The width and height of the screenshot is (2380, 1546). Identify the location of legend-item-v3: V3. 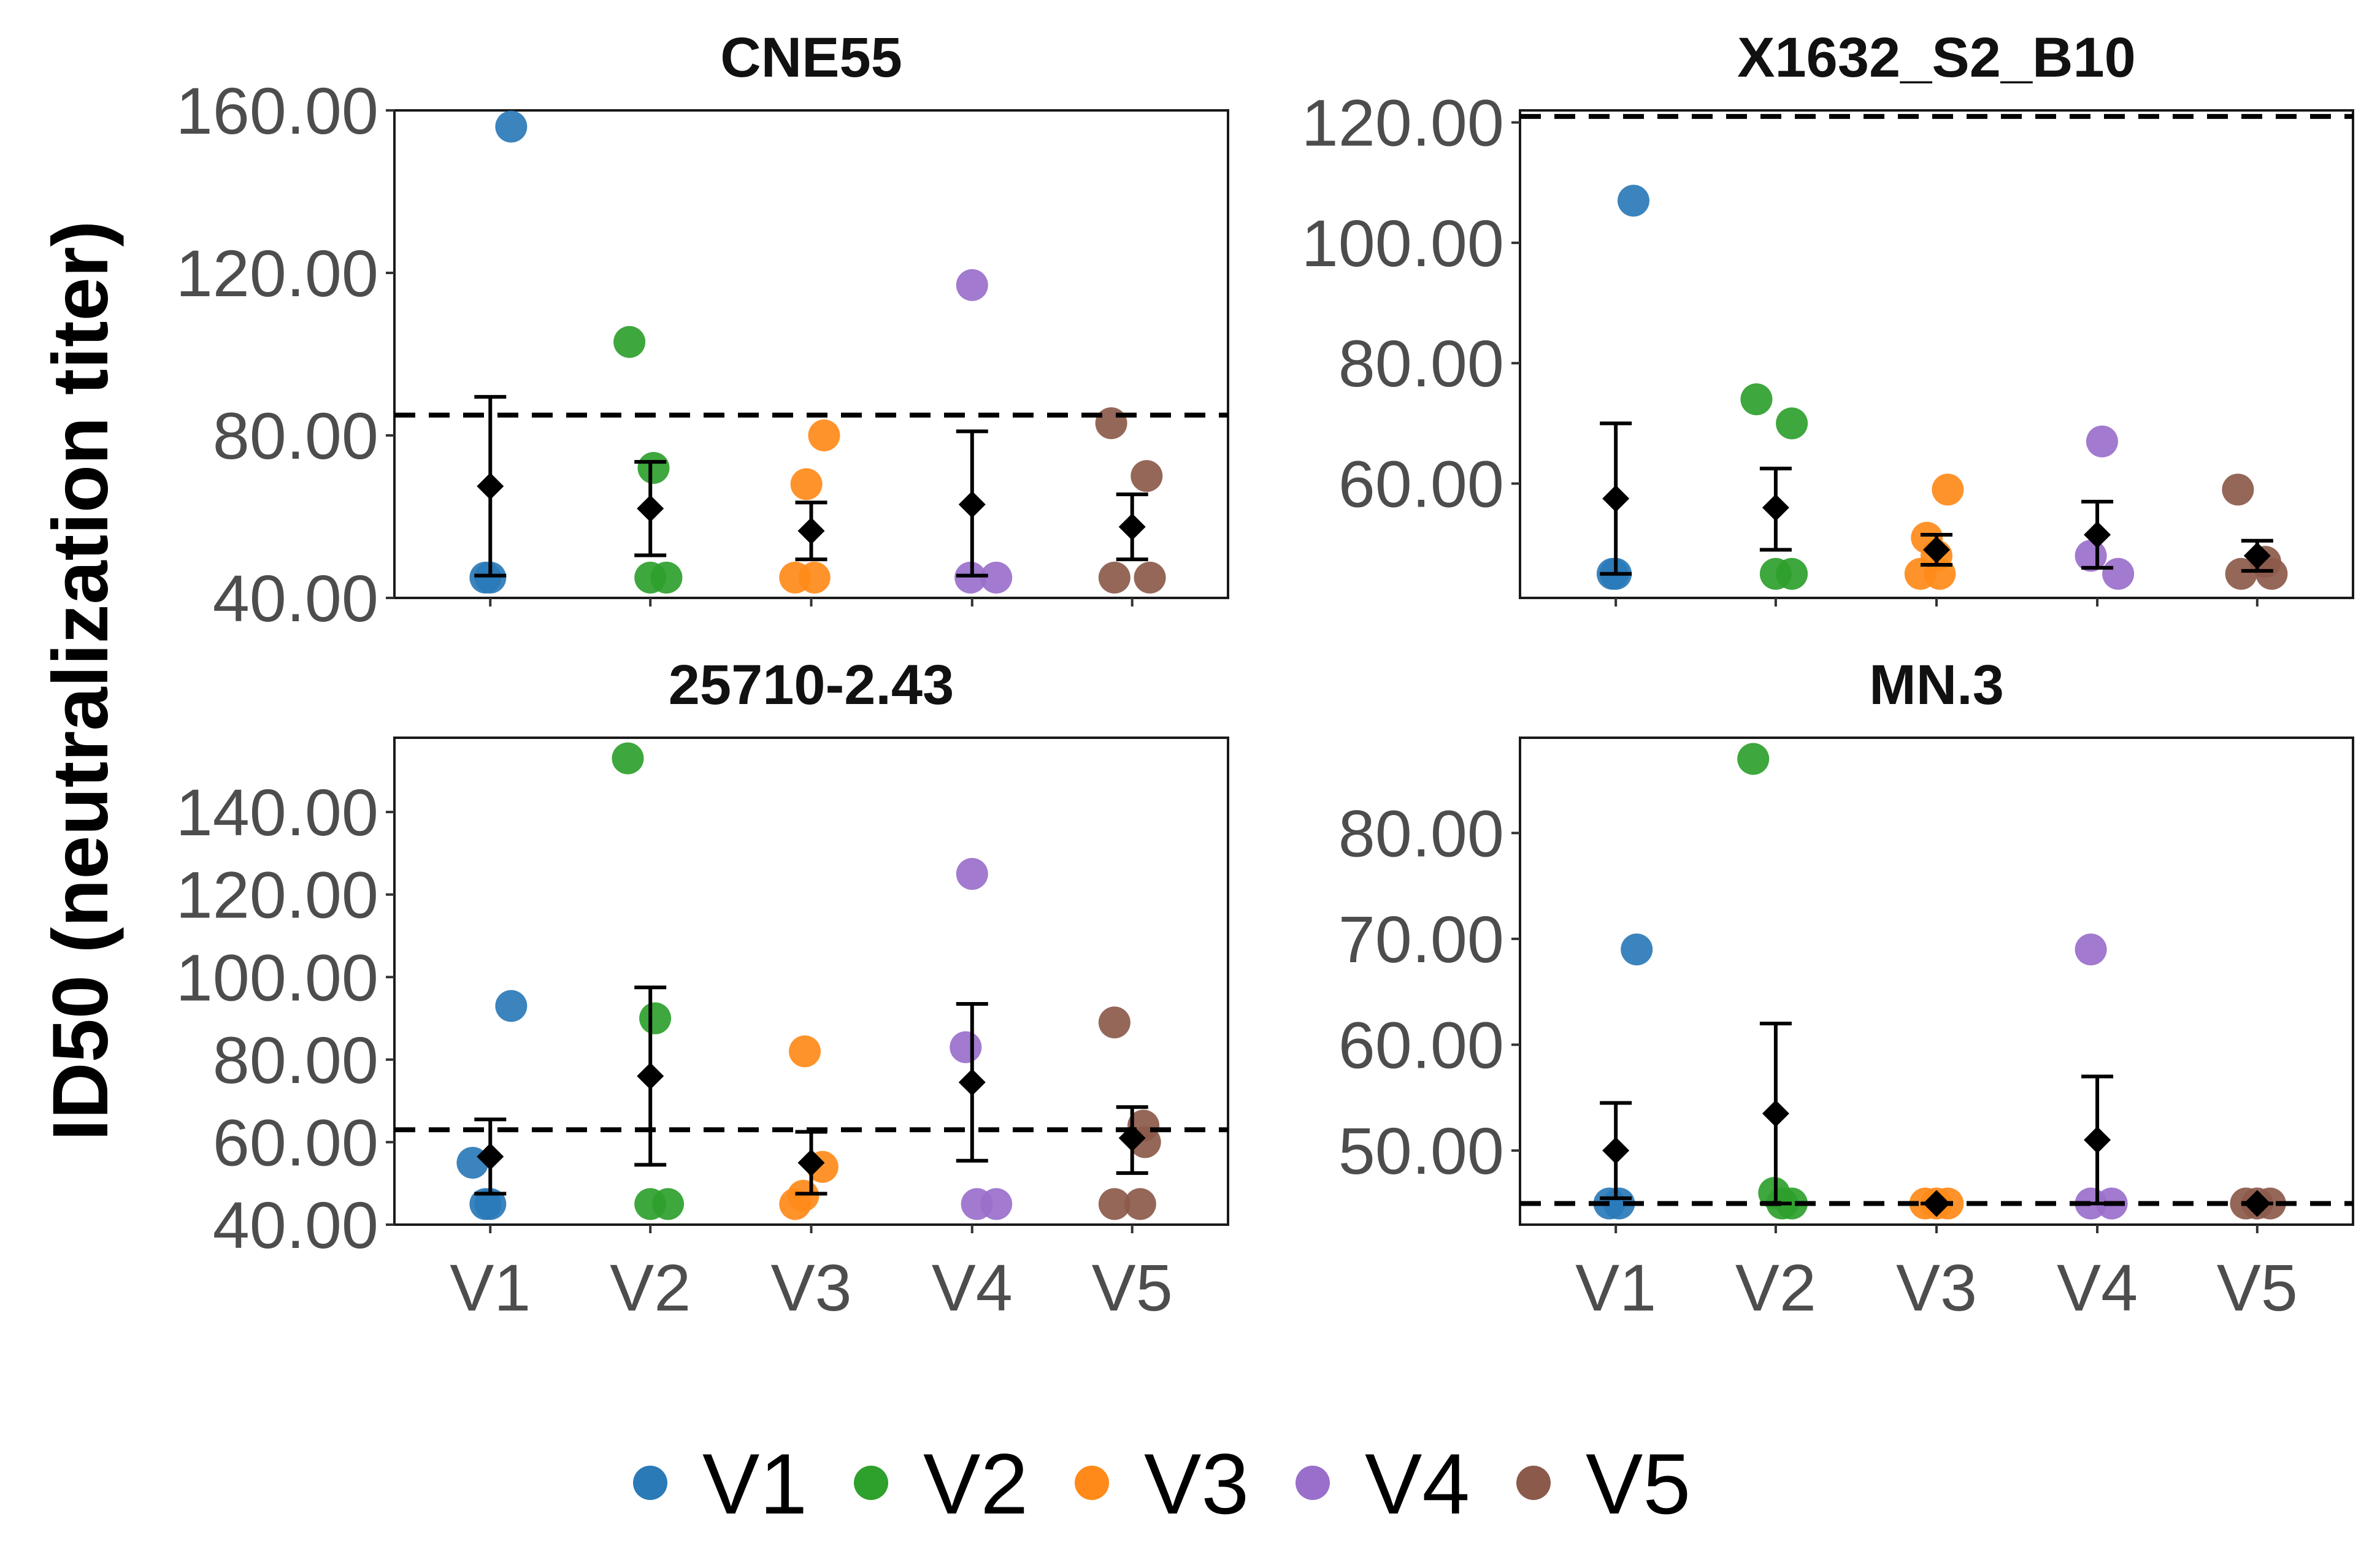
(1162, 1484).